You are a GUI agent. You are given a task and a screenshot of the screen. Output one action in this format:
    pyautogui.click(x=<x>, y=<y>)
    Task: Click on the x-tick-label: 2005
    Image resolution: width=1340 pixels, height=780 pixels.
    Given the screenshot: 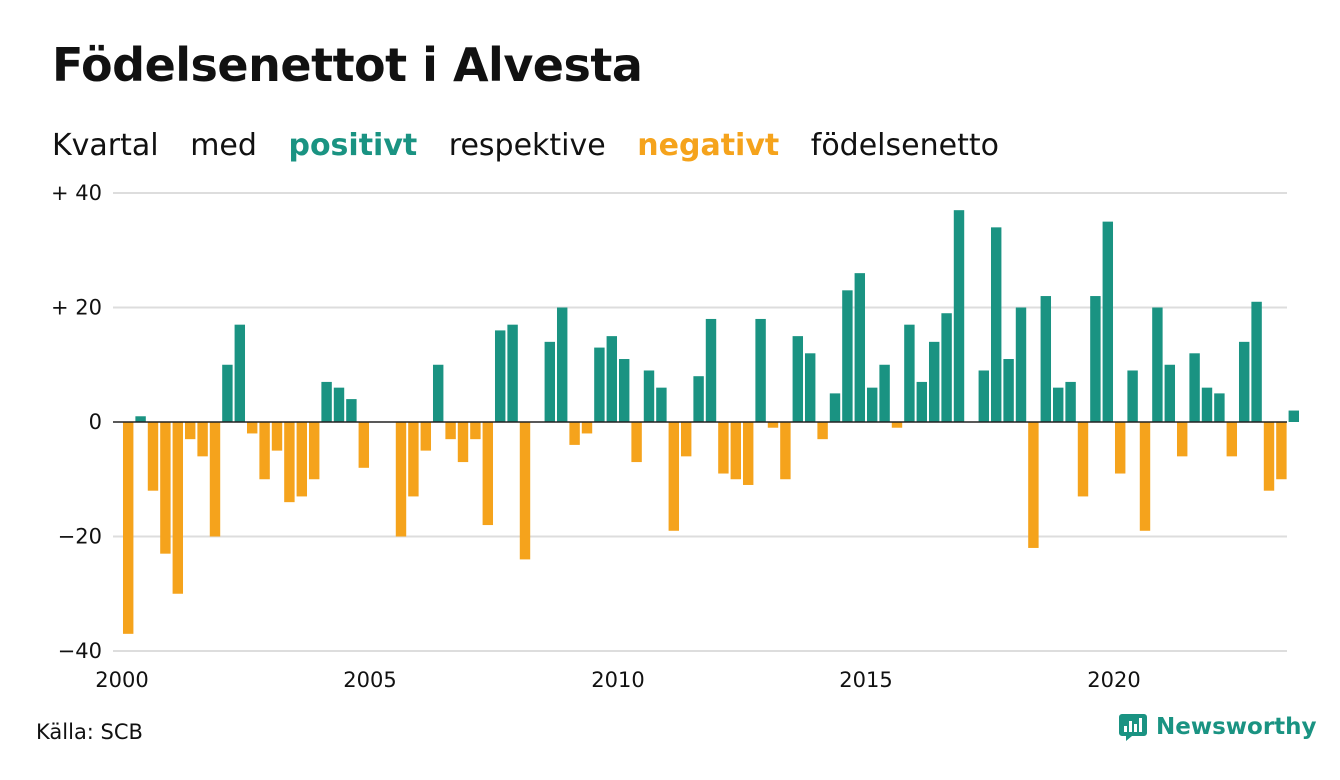 What is the action you would take?
    pyautogui.click(x=369, y=680)
    